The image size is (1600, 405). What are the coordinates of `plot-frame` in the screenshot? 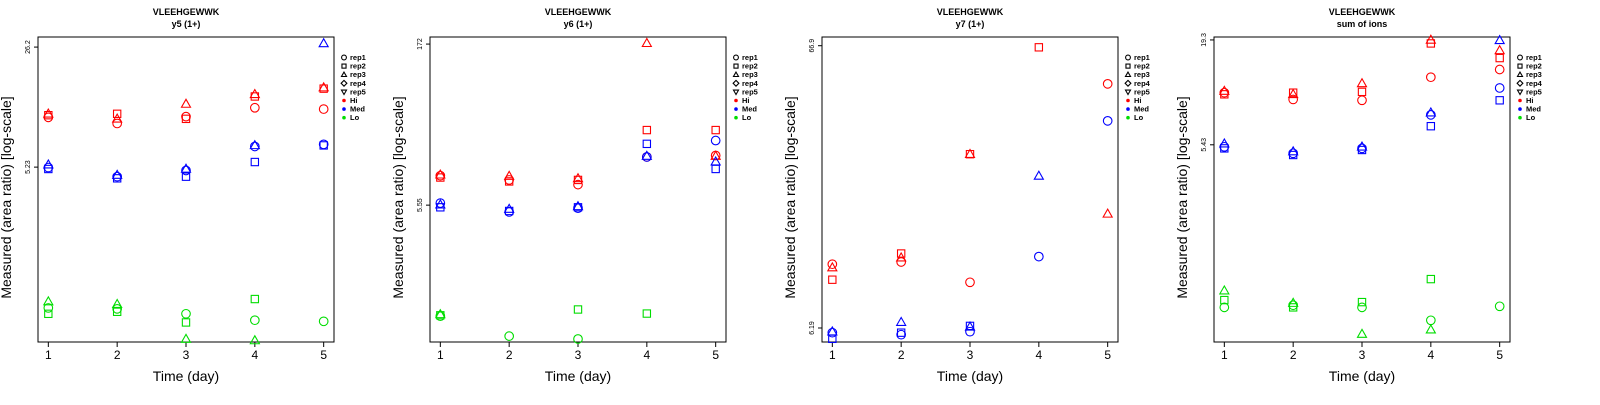 It's located at (1362, 189).